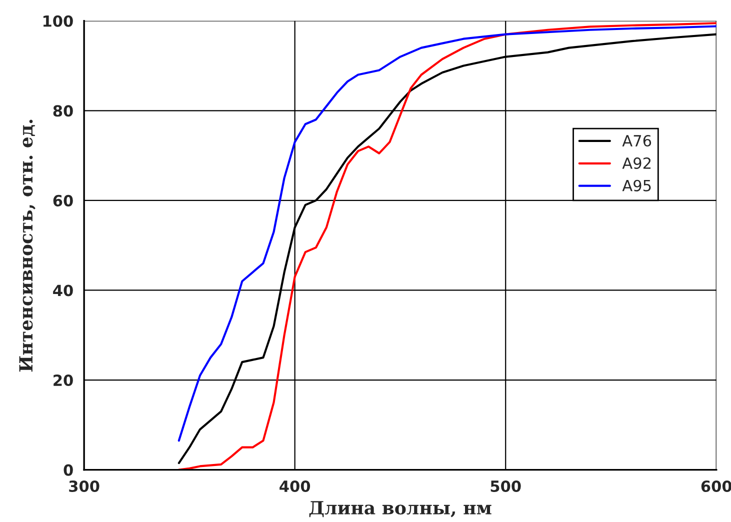 Image resolution: width=731 pixels, height=522 pixels. Describe the element at coordinates (400, 509) in the screenshot. I see `x-axis-title: Длина волны, нм` at that location.